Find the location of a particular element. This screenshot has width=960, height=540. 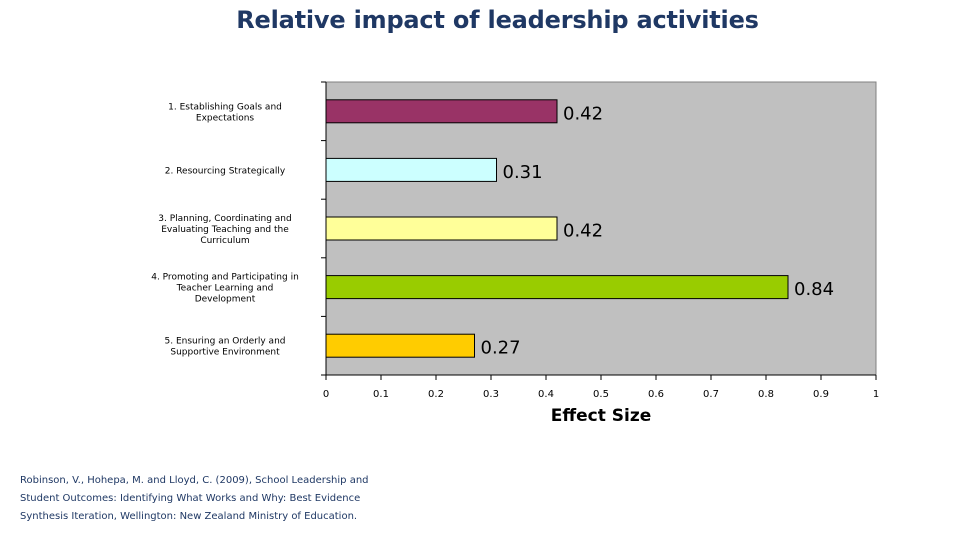

x-tick-label: 0.7 is located at coordinates (711, 394).